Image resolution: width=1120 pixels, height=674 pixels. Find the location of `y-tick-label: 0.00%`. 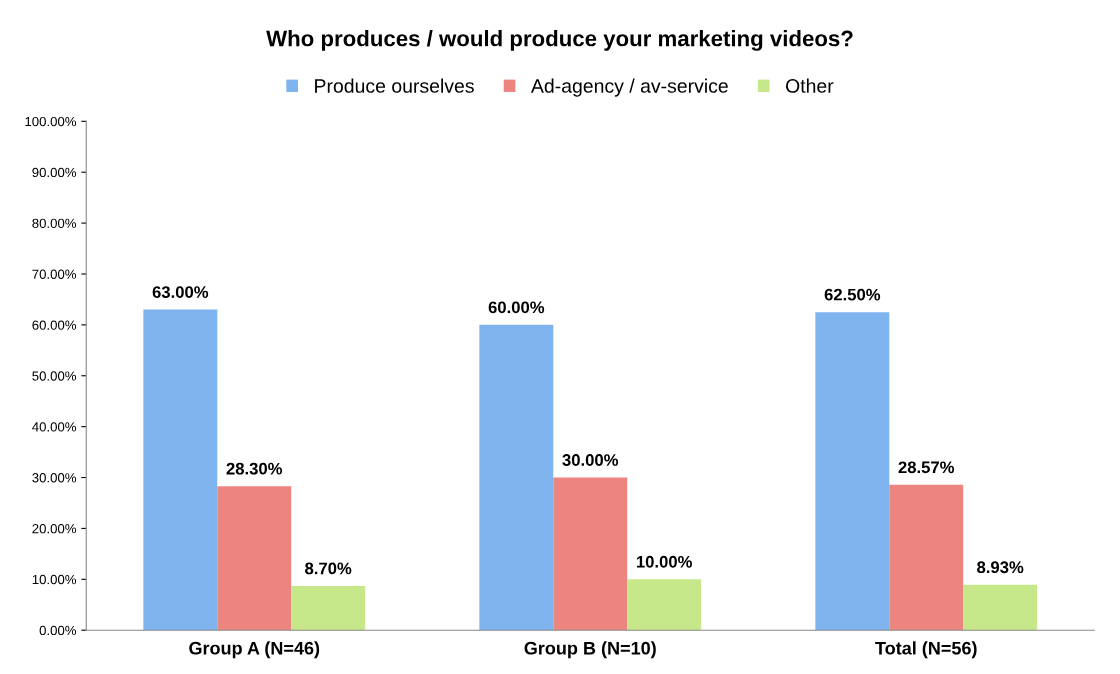

y-tick-label: 0.00% is located at coordinates (58, 630).